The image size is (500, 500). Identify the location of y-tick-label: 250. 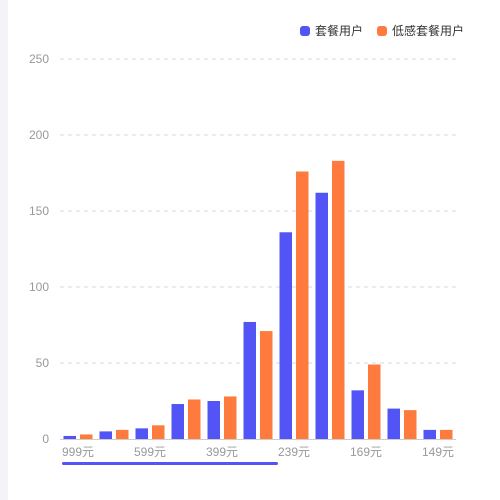
(39, 59).